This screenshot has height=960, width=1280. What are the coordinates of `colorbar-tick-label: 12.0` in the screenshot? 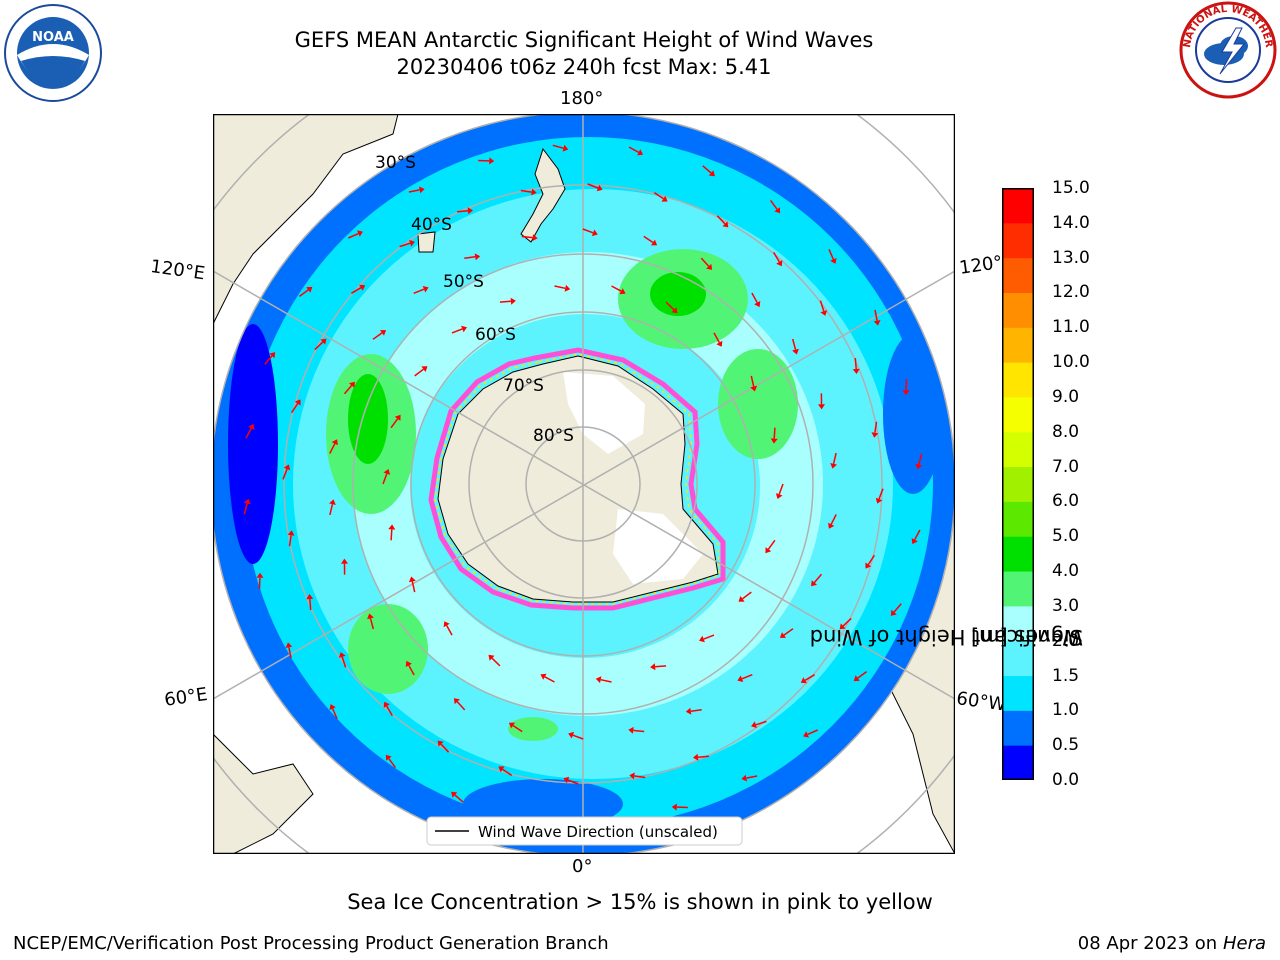 It's located at (1071, 292).